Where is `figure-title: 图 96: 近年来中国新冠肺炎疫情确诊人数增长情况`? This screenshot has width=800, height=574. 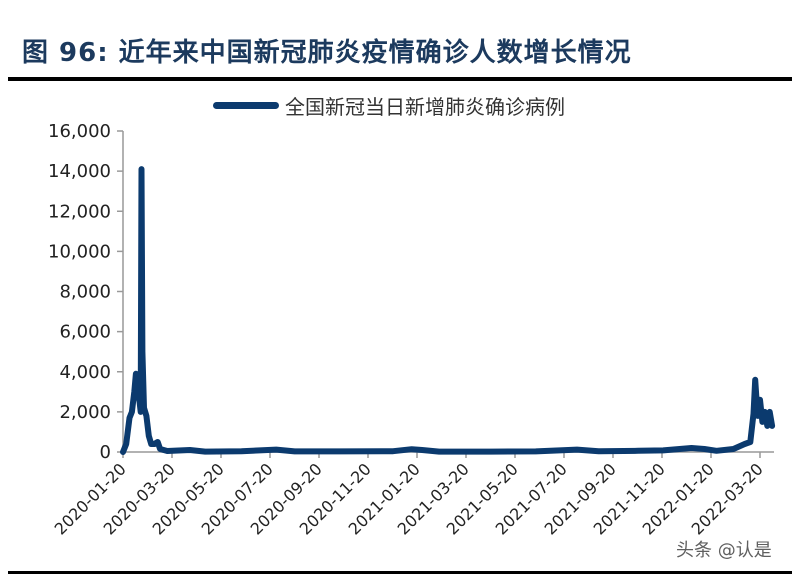
figure-title: 图 96: 近年来中国新冠肺炎疫情确诊人数增长情况 is located at coordinates (327, 53).